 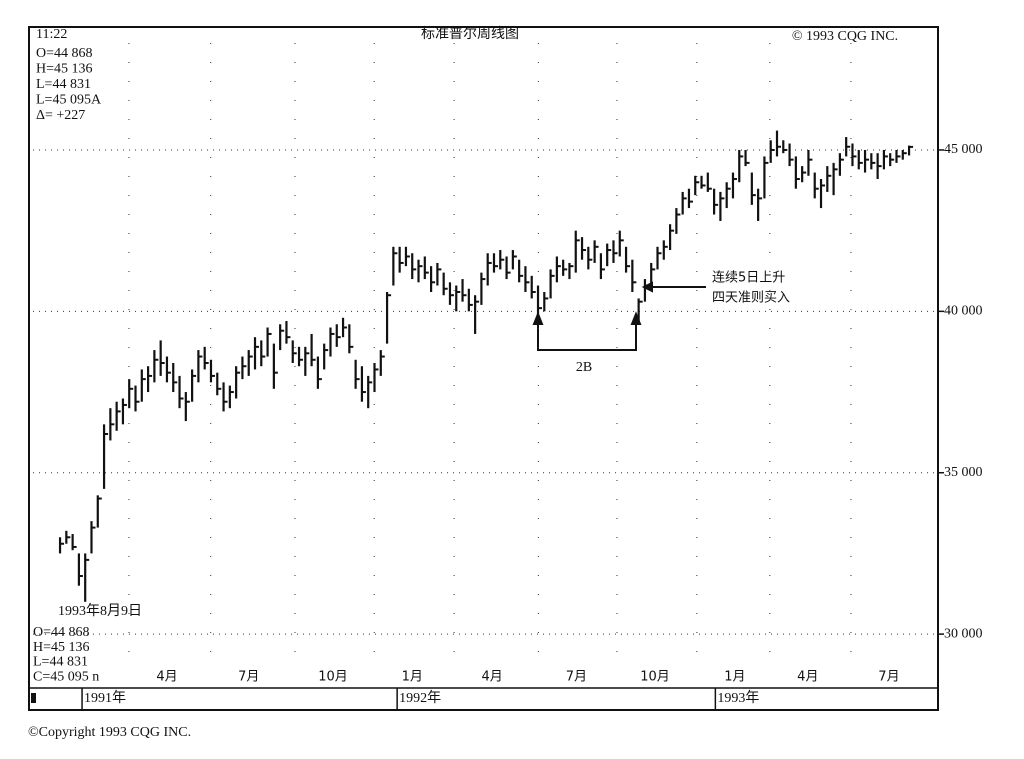 I want to click on copyright: © 1993 CQG INC., so click(x=845, y=36).